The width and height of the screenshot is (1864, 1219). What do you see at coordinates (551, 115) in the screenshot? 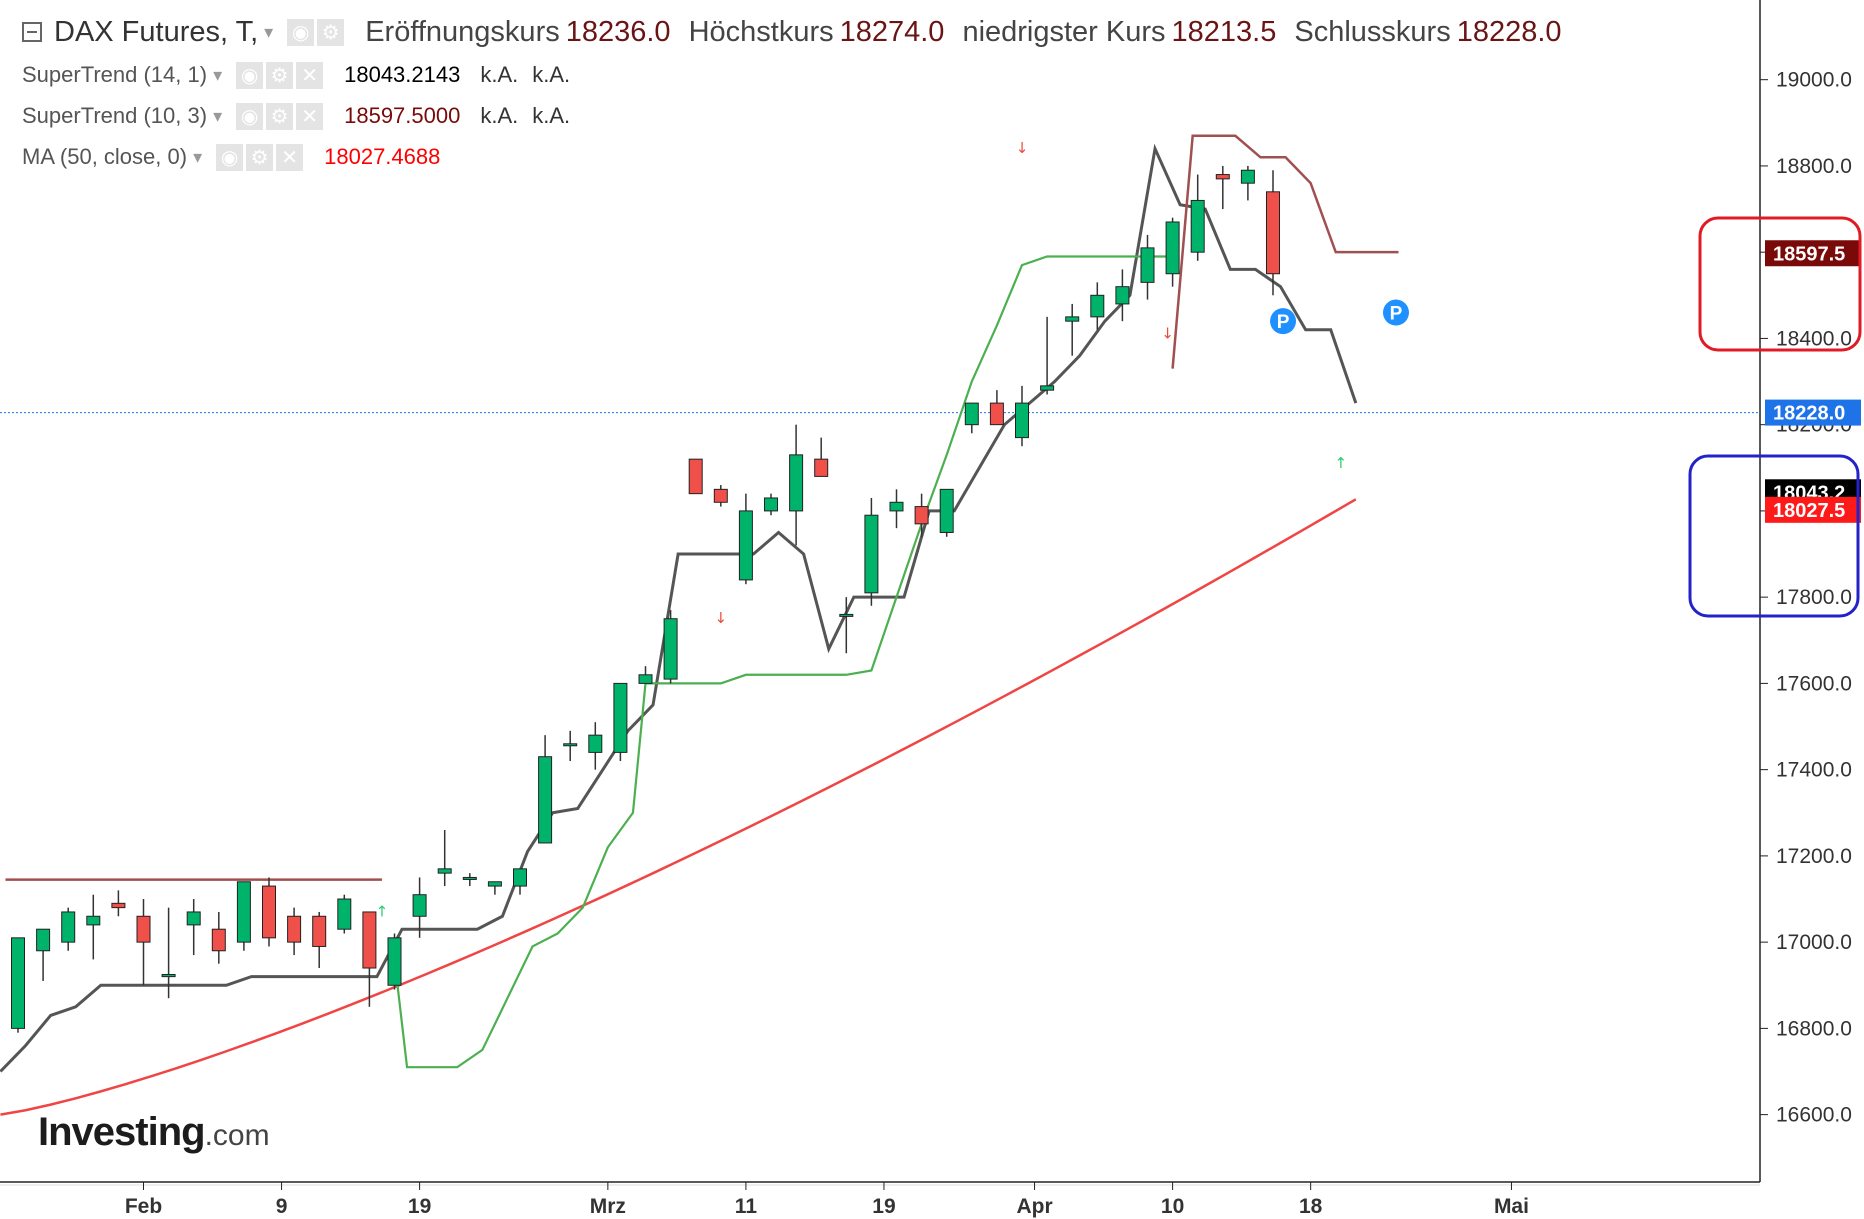
I see `indicator-na-2: k.A.` at bounding box center [551, 115].